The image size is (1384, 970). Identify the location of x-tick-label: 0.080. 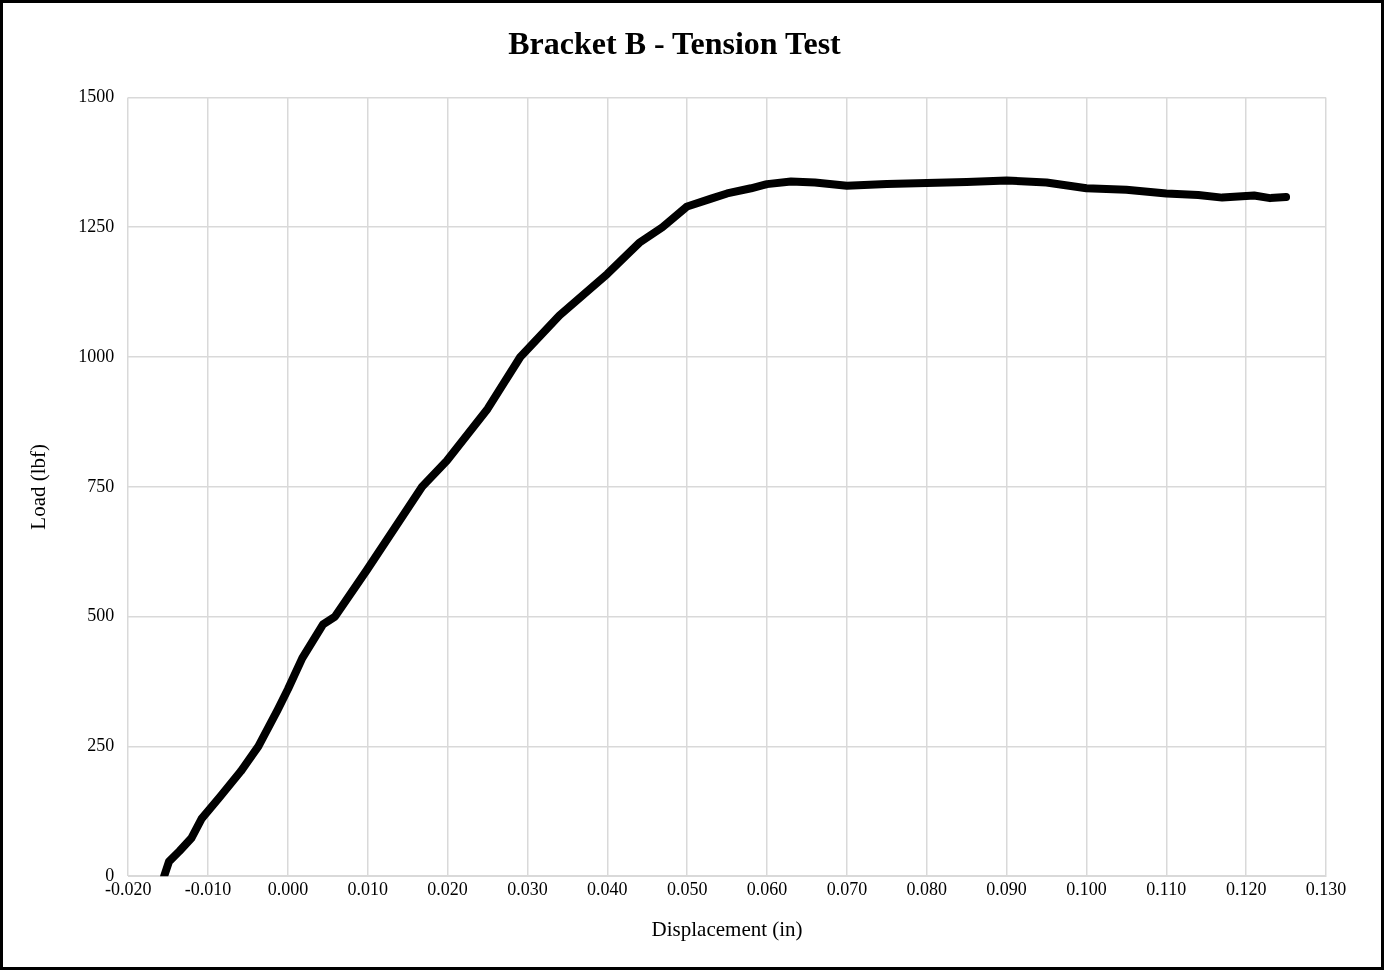
(926, 888).